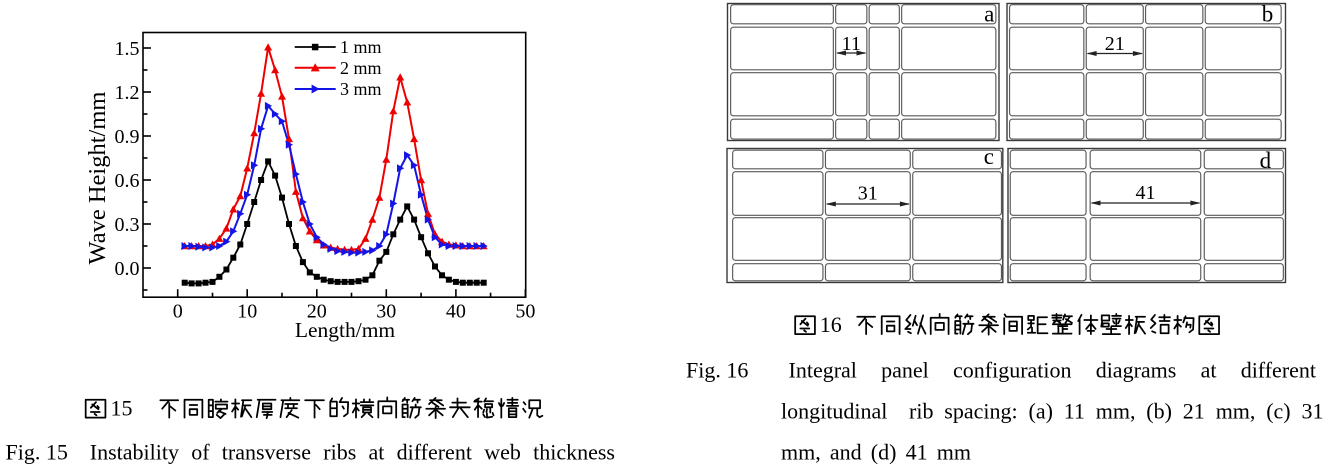  I want to click on svg-text: Fig. 15, so click(37, 452).